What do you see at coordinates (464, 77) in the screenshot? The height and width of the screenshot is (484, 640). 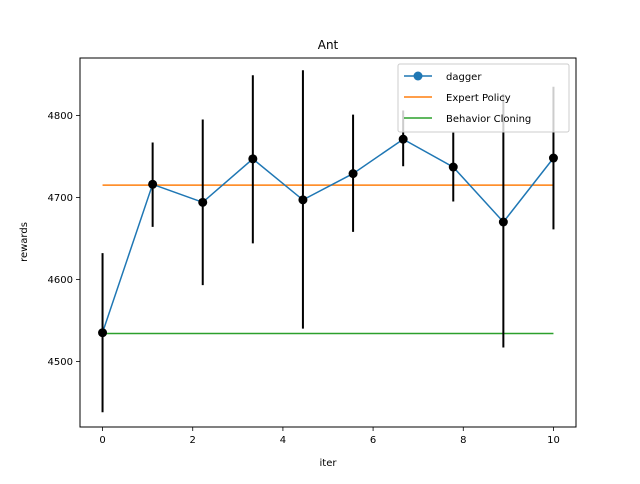 I see `legend-label: dagger` at bounding box center [464, 77].